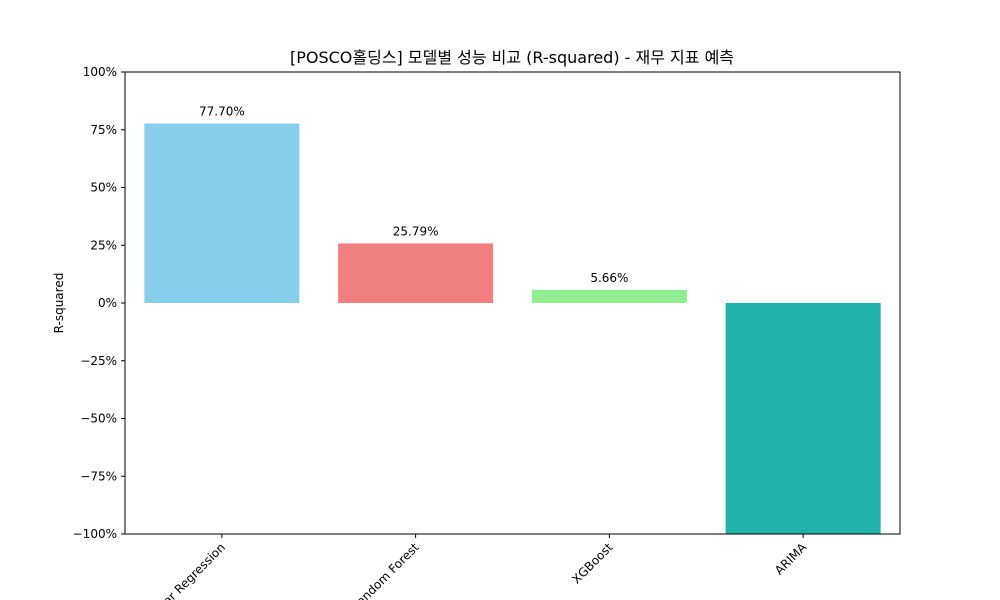 The image size is (1000, 600). What do you see at coordinates (107, 303) in the screenshot?
I see `y-tick-label-4: 0%` at bounding box center [107, 303].